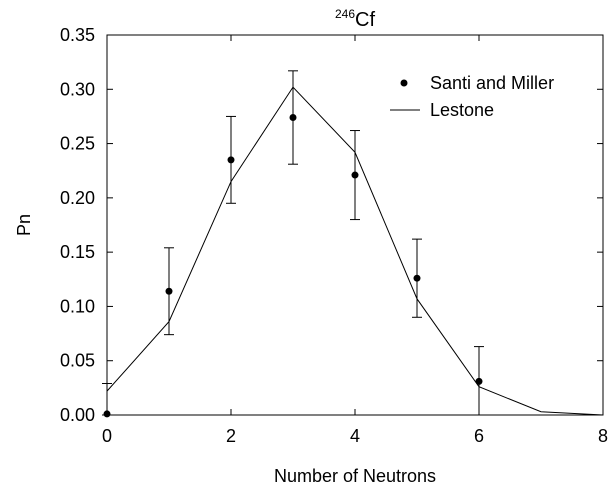  What do you see at coordinates (77, 89) in the screenshot?
I see `y-tick-label: 0.30` at bounding box center [77, 89].